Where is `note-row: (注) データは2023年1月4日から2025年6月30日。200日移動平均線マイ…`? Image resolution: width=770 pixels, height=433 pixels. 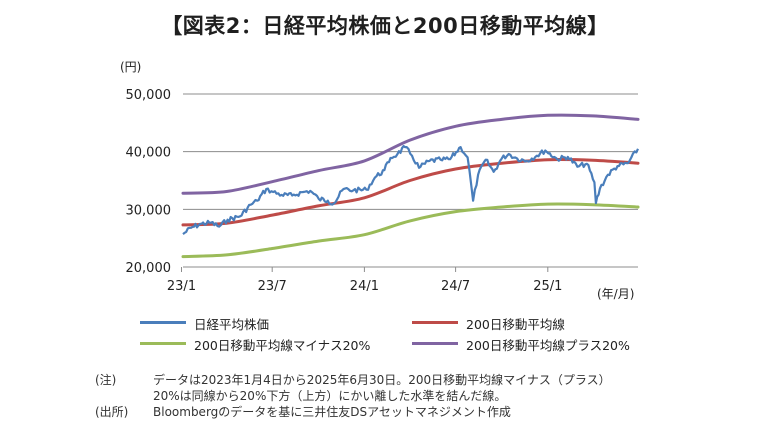 note-row: (注) データは2023年1月4日から2025年6月30日。200日移動平均線マイ… is located at coordinates (353, 380).